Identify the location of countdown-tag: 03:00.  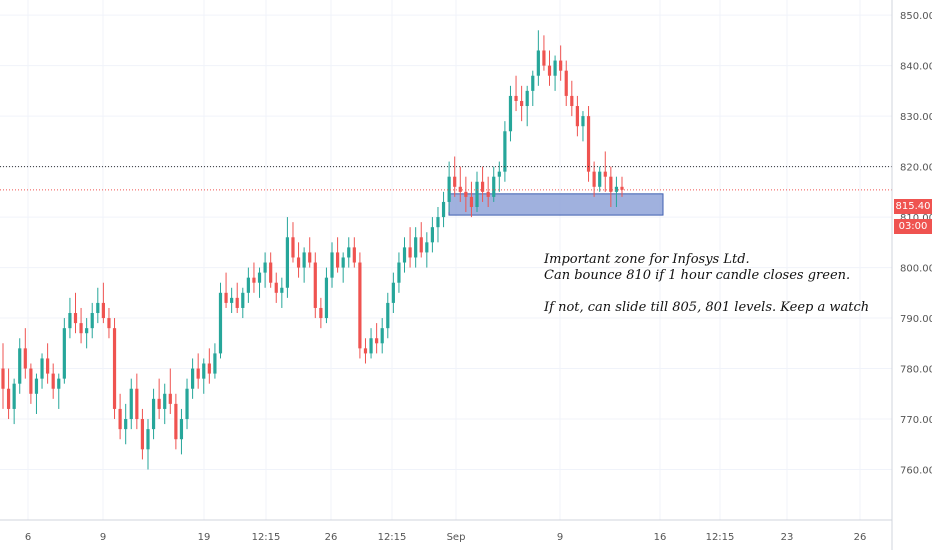
(913, 226).